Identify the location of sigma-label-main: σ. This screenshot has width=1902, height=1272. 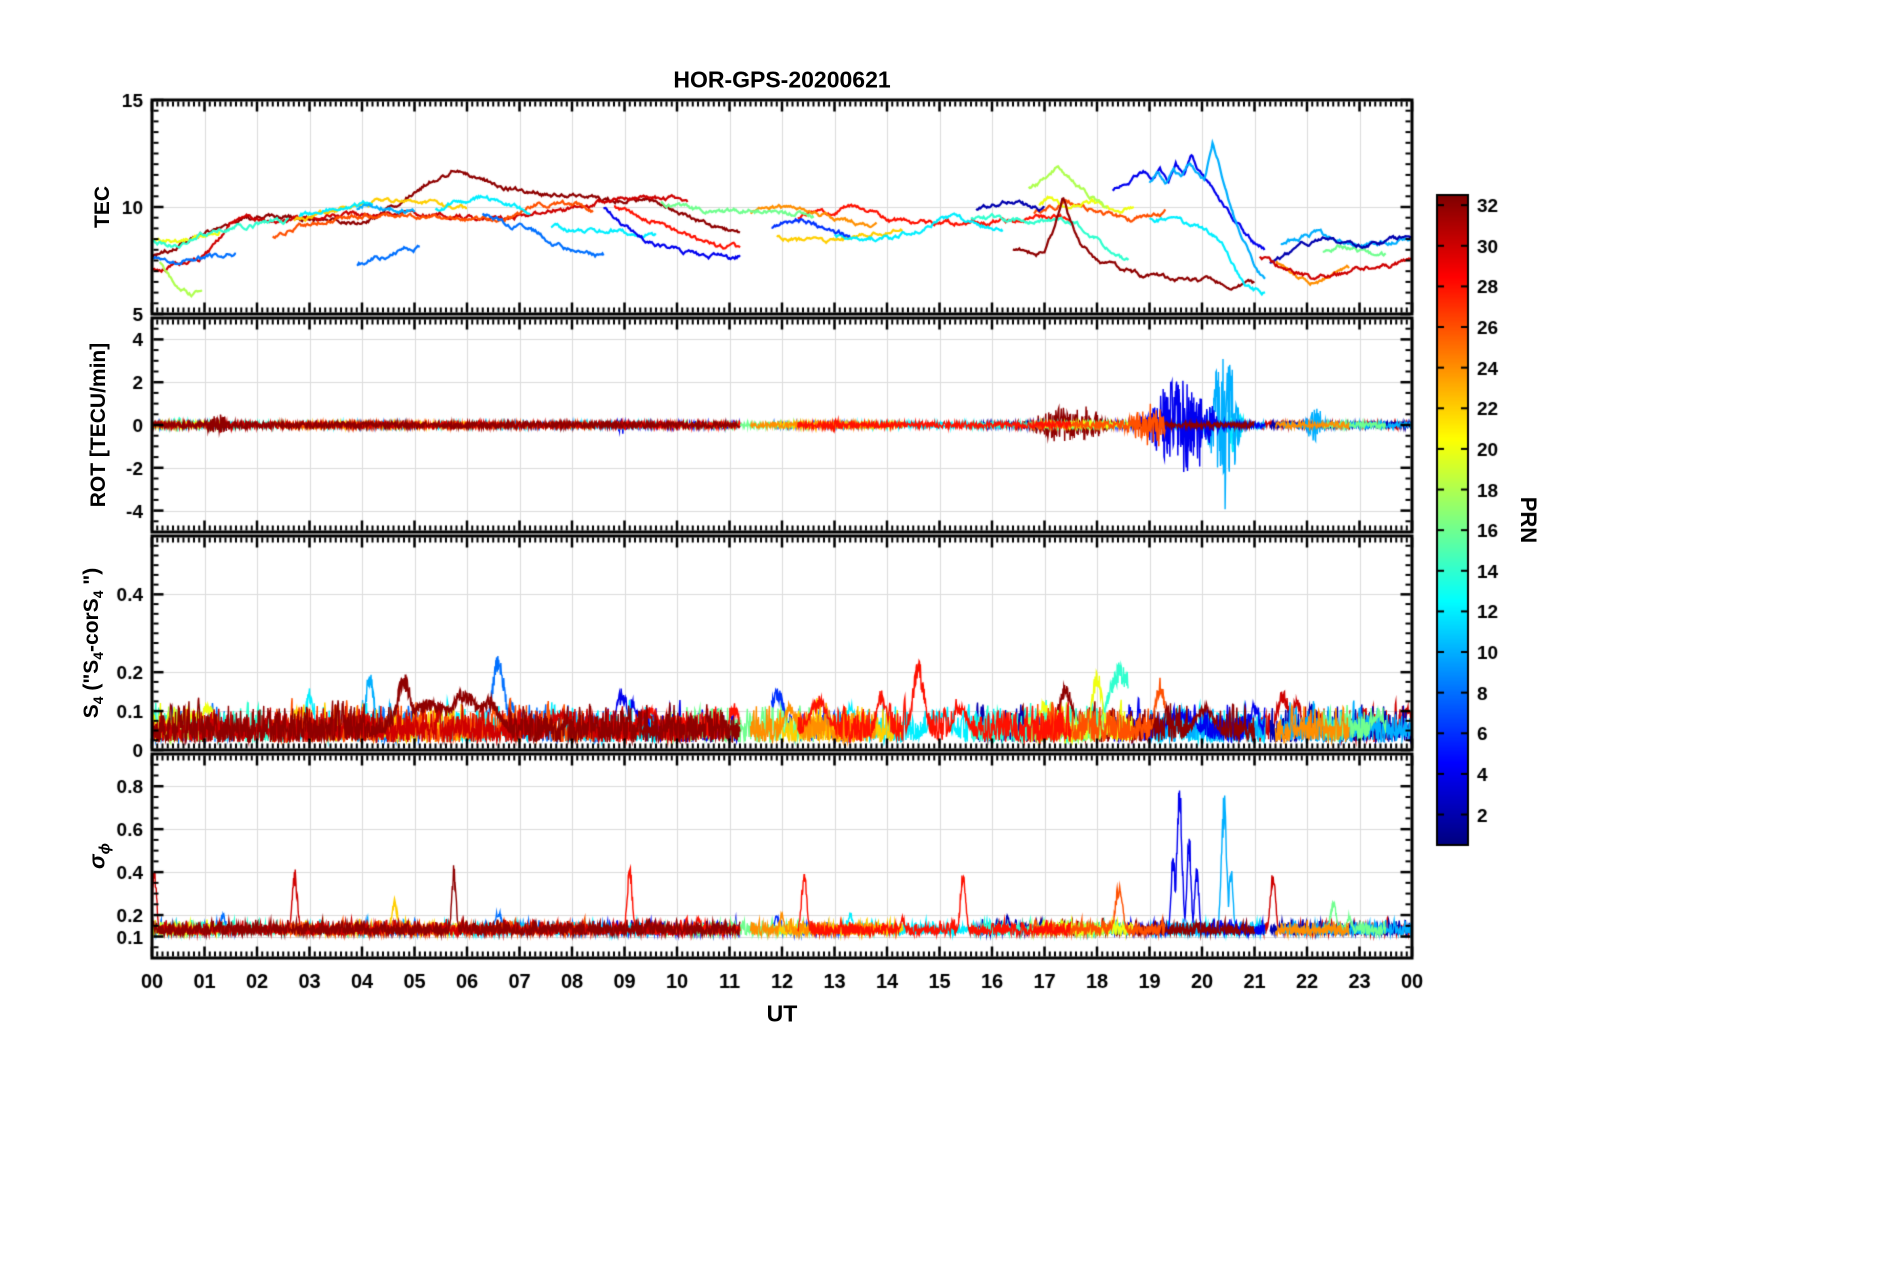
(97, 861).